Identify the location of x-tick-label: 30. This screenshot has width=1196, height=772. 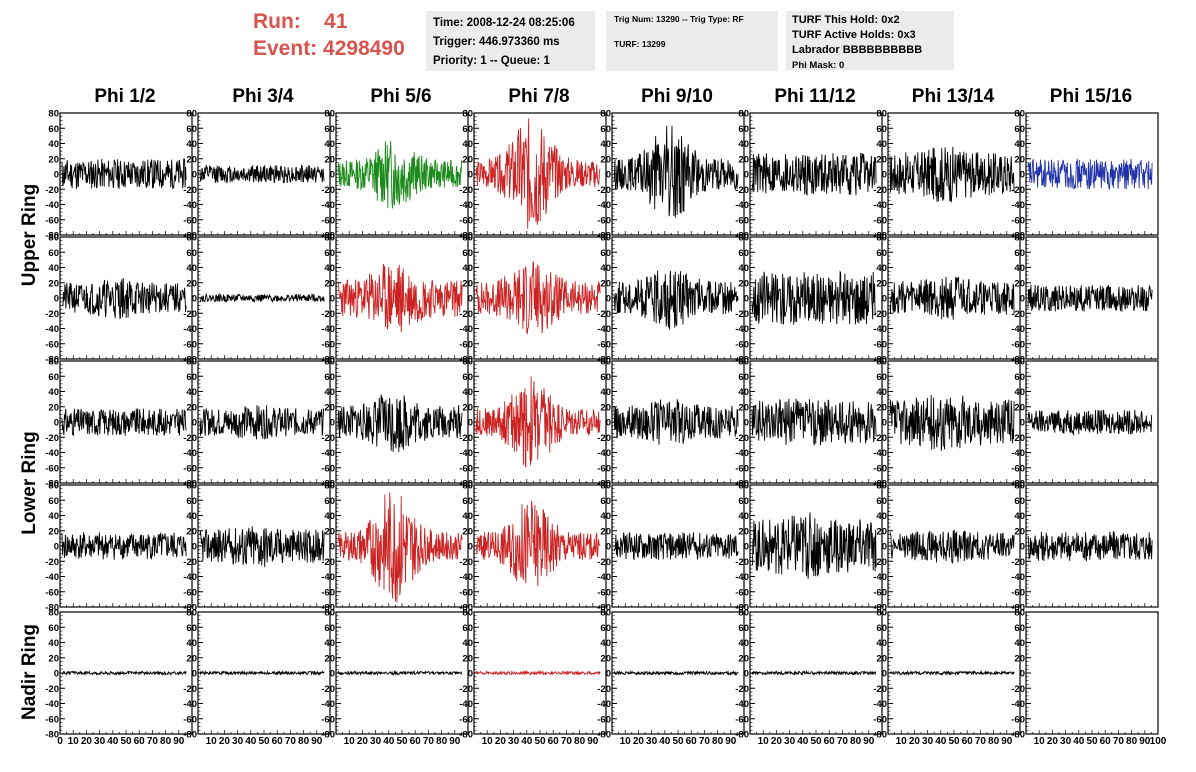
(514, 741).